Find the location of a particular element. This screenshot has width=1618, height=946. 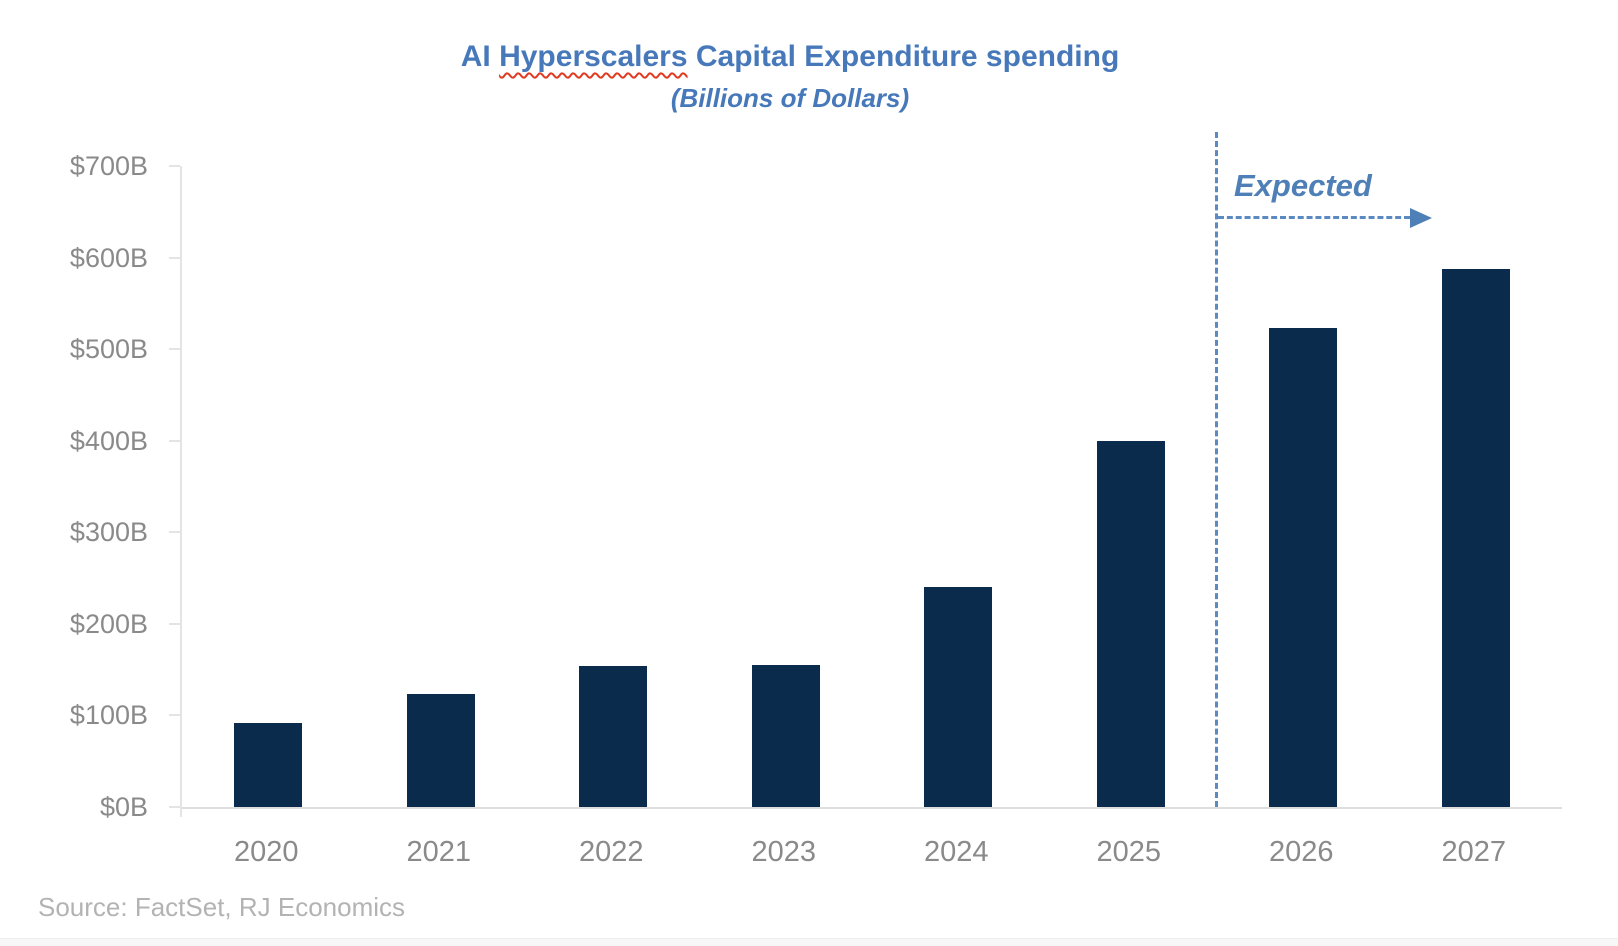

y-tick-label-200b: $200B is located at coordinates (108, 623).